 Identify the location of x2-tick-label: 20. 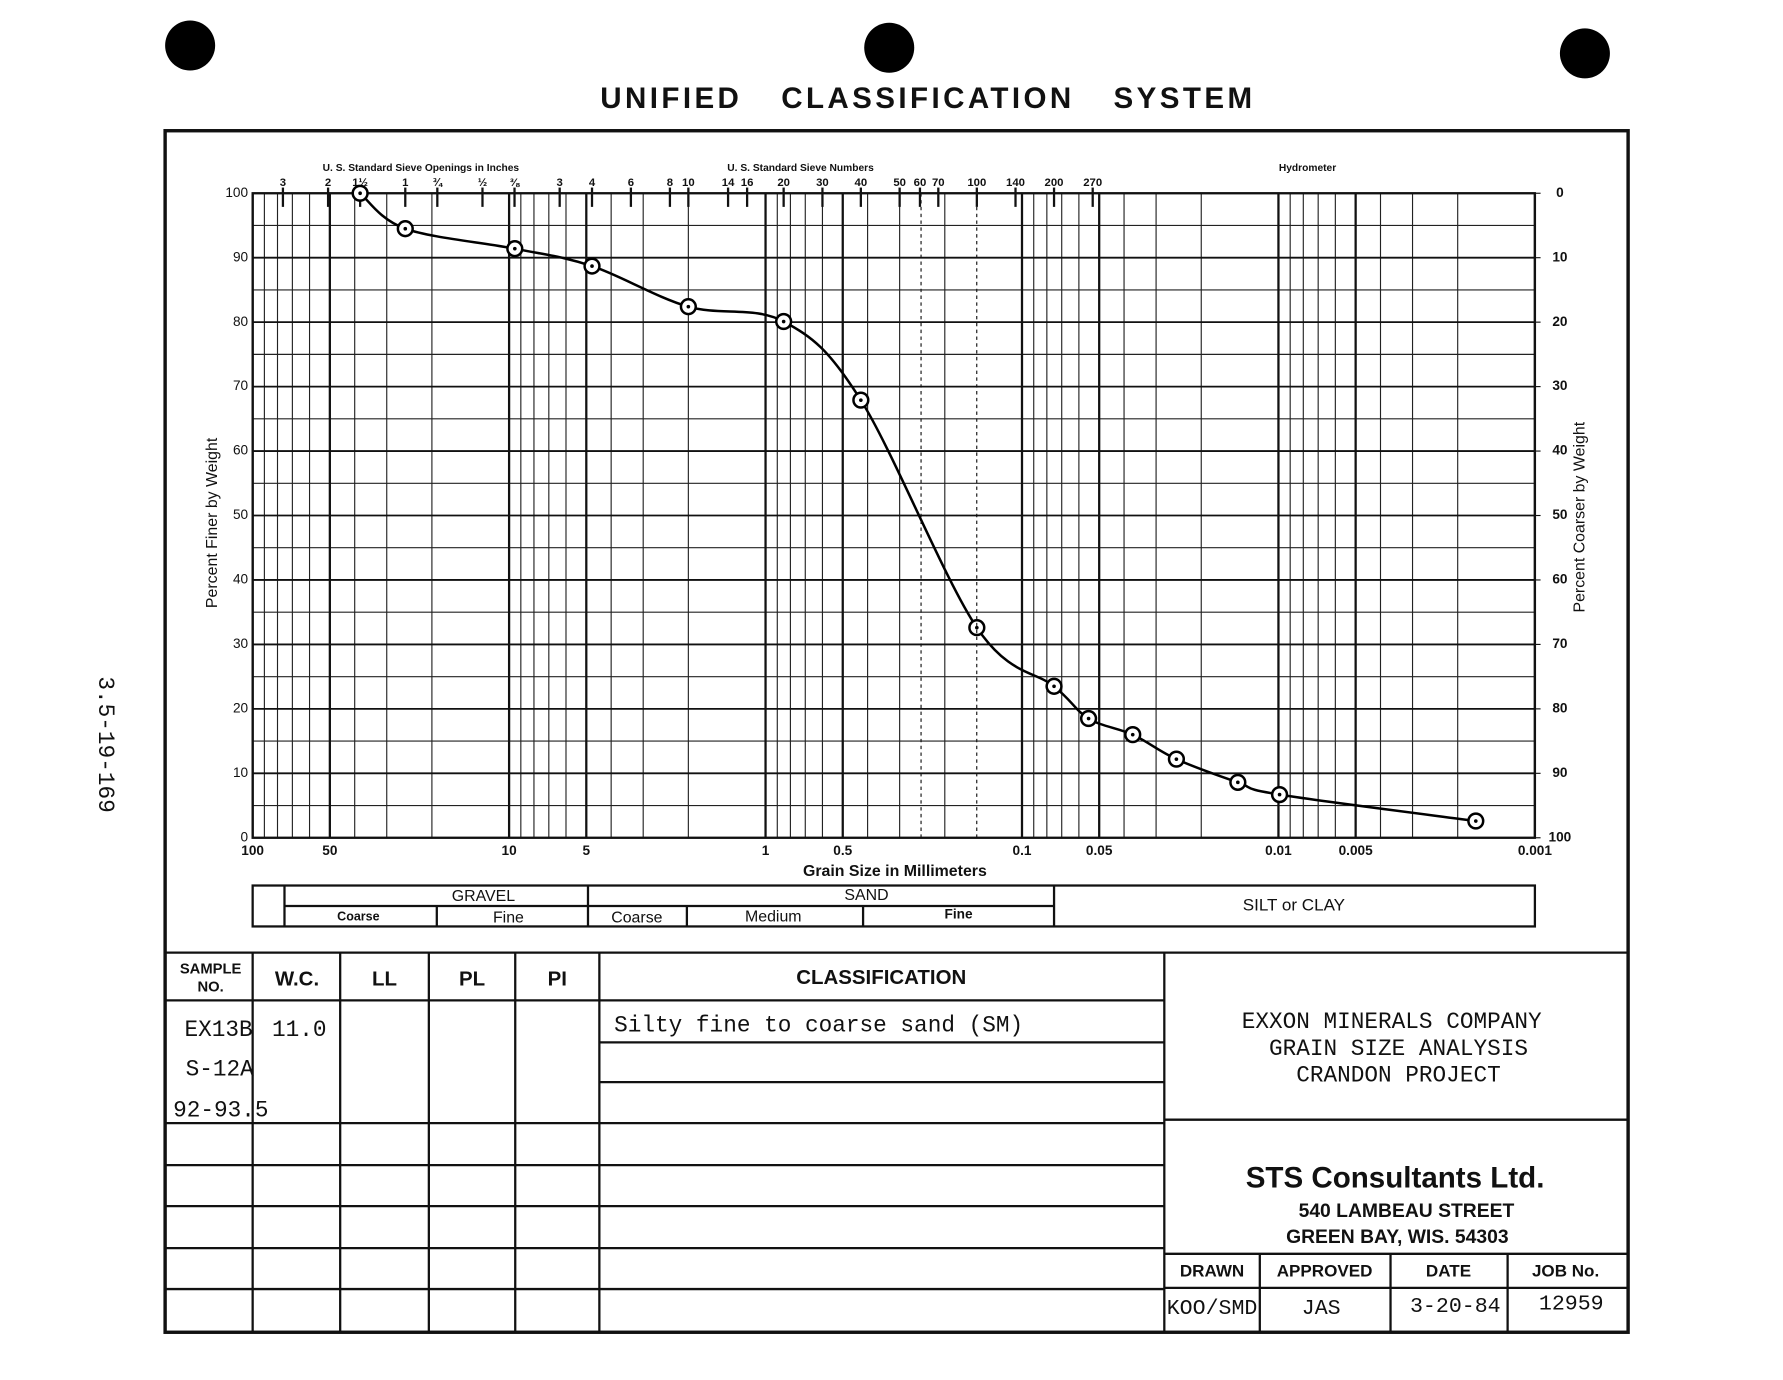
(783, 183).